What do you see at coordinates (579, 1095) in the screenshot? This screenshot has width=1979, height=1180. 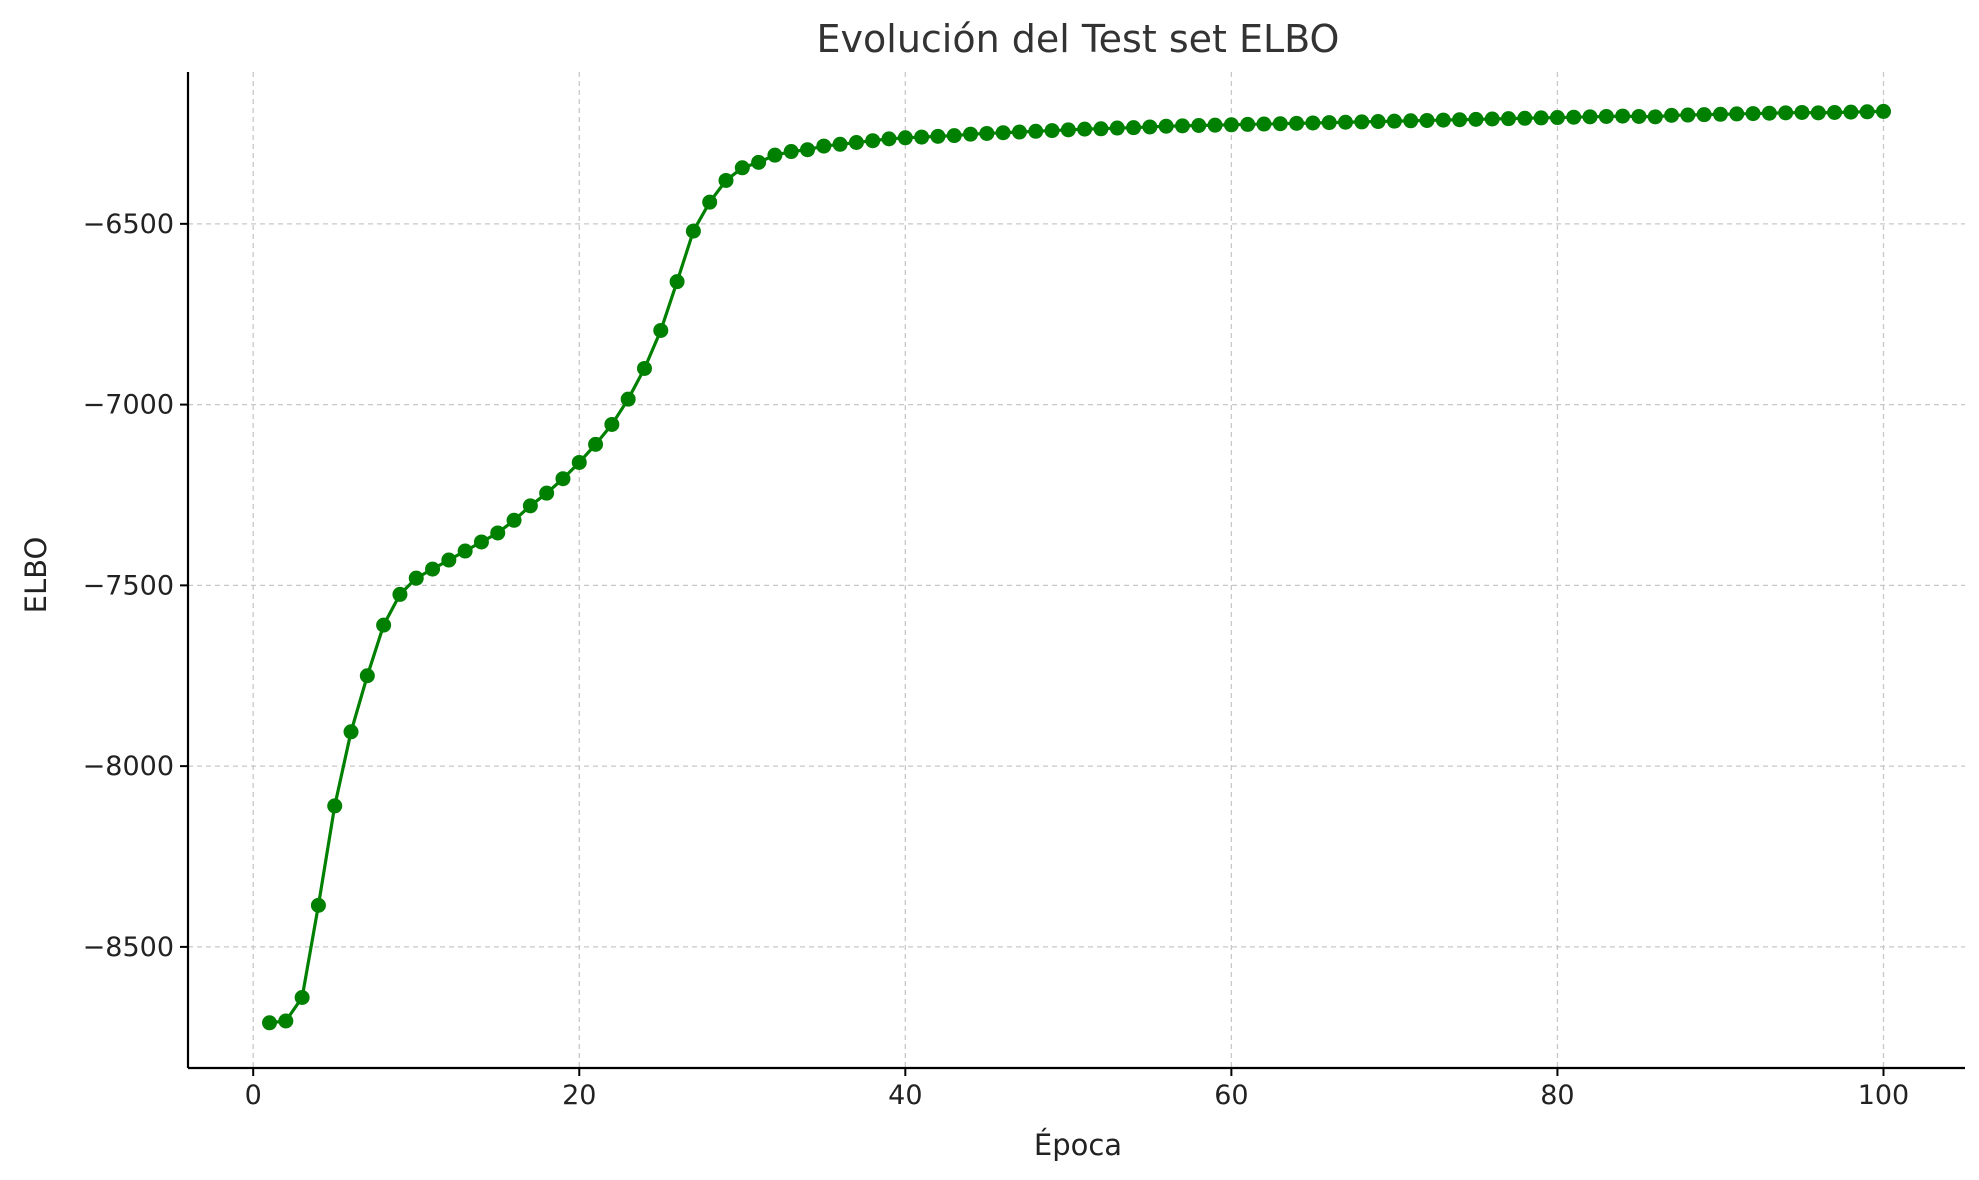 I see `x-tick-label: 20` at bounding box center [579, 1095].